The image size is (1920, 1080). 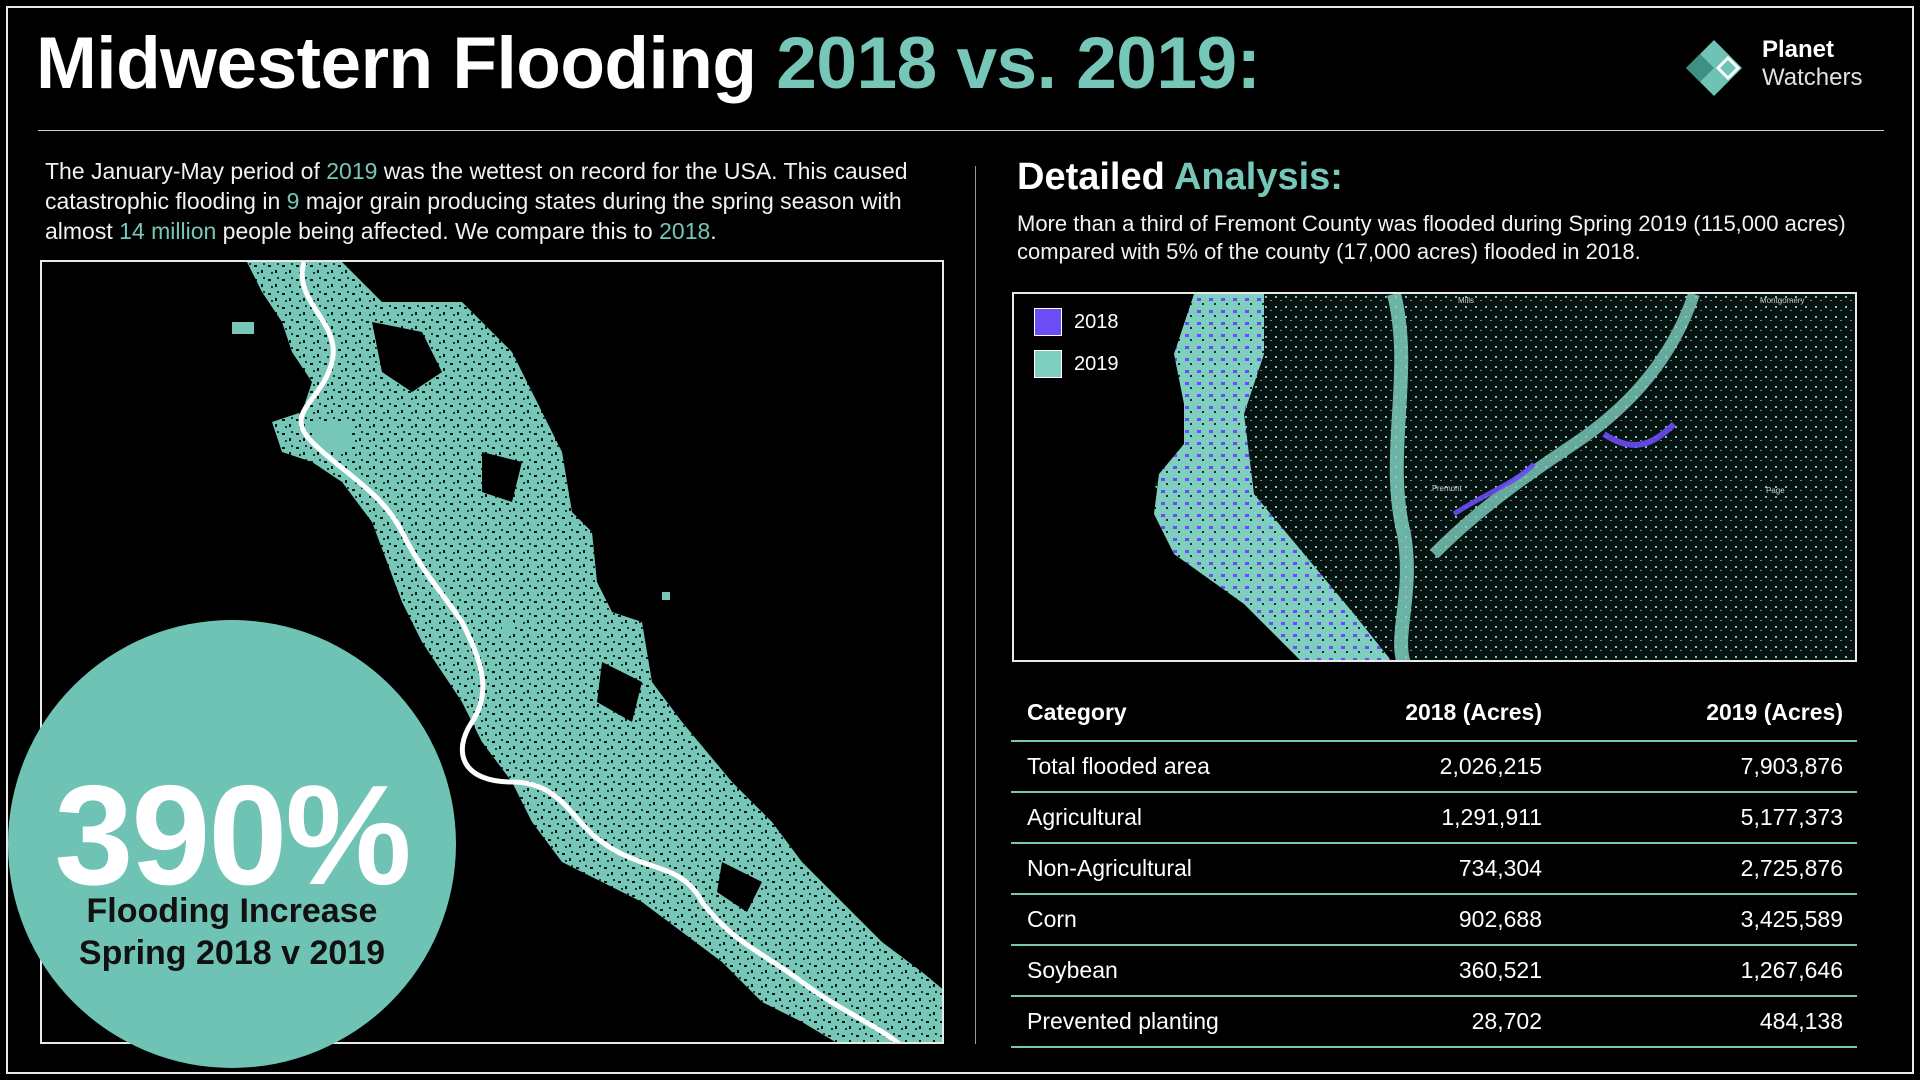 I want to click on cell-category: Corn, so click(x=1161, y=920).